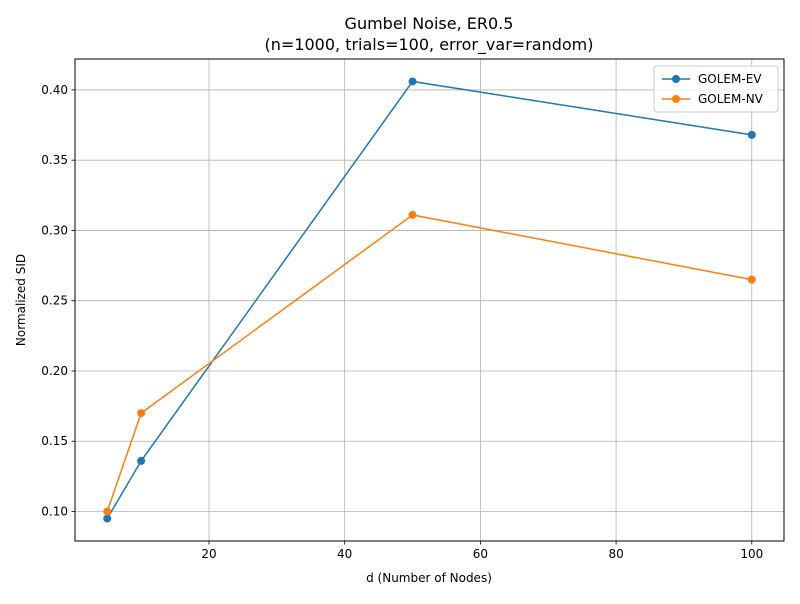 This screenshot has width=800, height=604. Describe the element at coordinates (54, 230) in the screenshot. I see `y-tick-label: 0.30` at that location.